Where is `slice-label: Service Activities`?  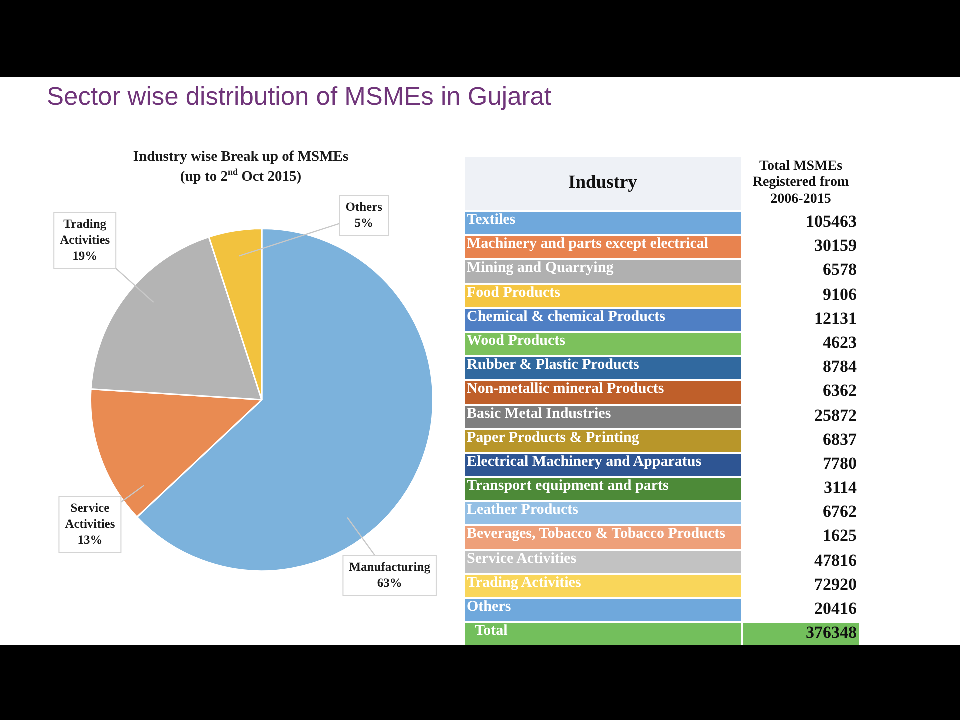 slice-label: Service Activities is located at coordinates (90, 516).